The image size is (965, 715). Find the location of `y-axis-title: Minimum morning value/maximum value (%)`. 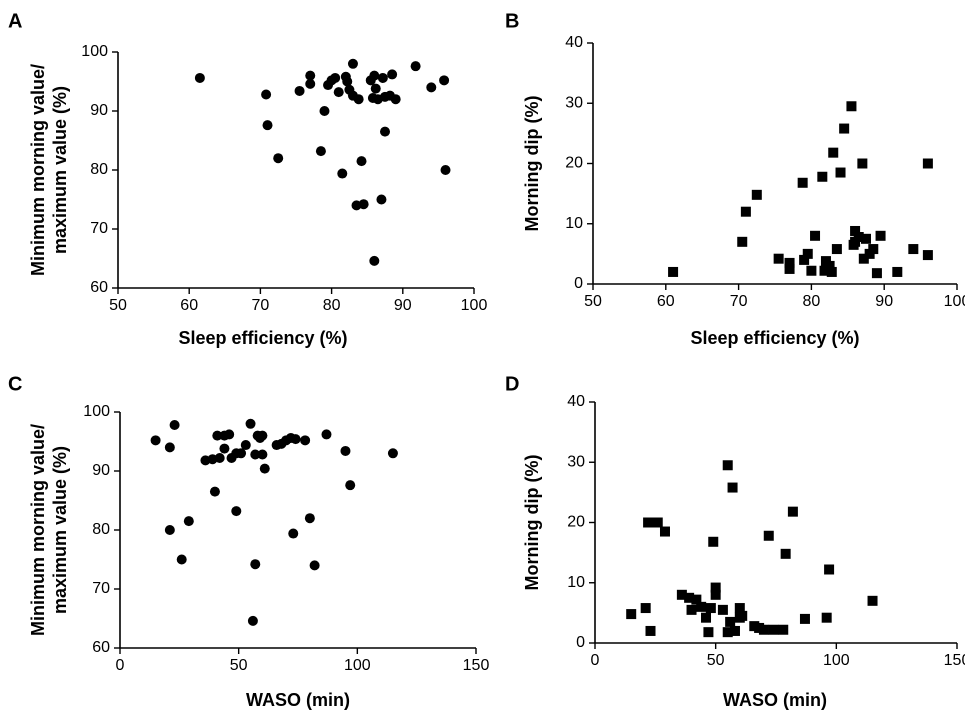

y-axis-title: Minimum morning value/maximum value (%) is located at coordinates (49, 530).